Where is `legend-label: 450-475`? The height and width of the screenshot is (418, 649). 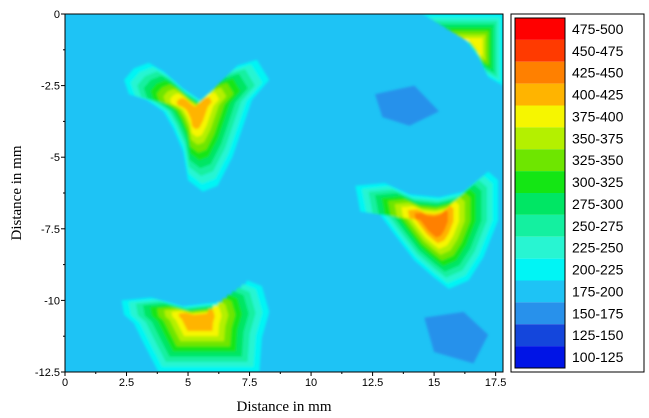 legend-label: 450-475 is located at coordinates (598, 51).